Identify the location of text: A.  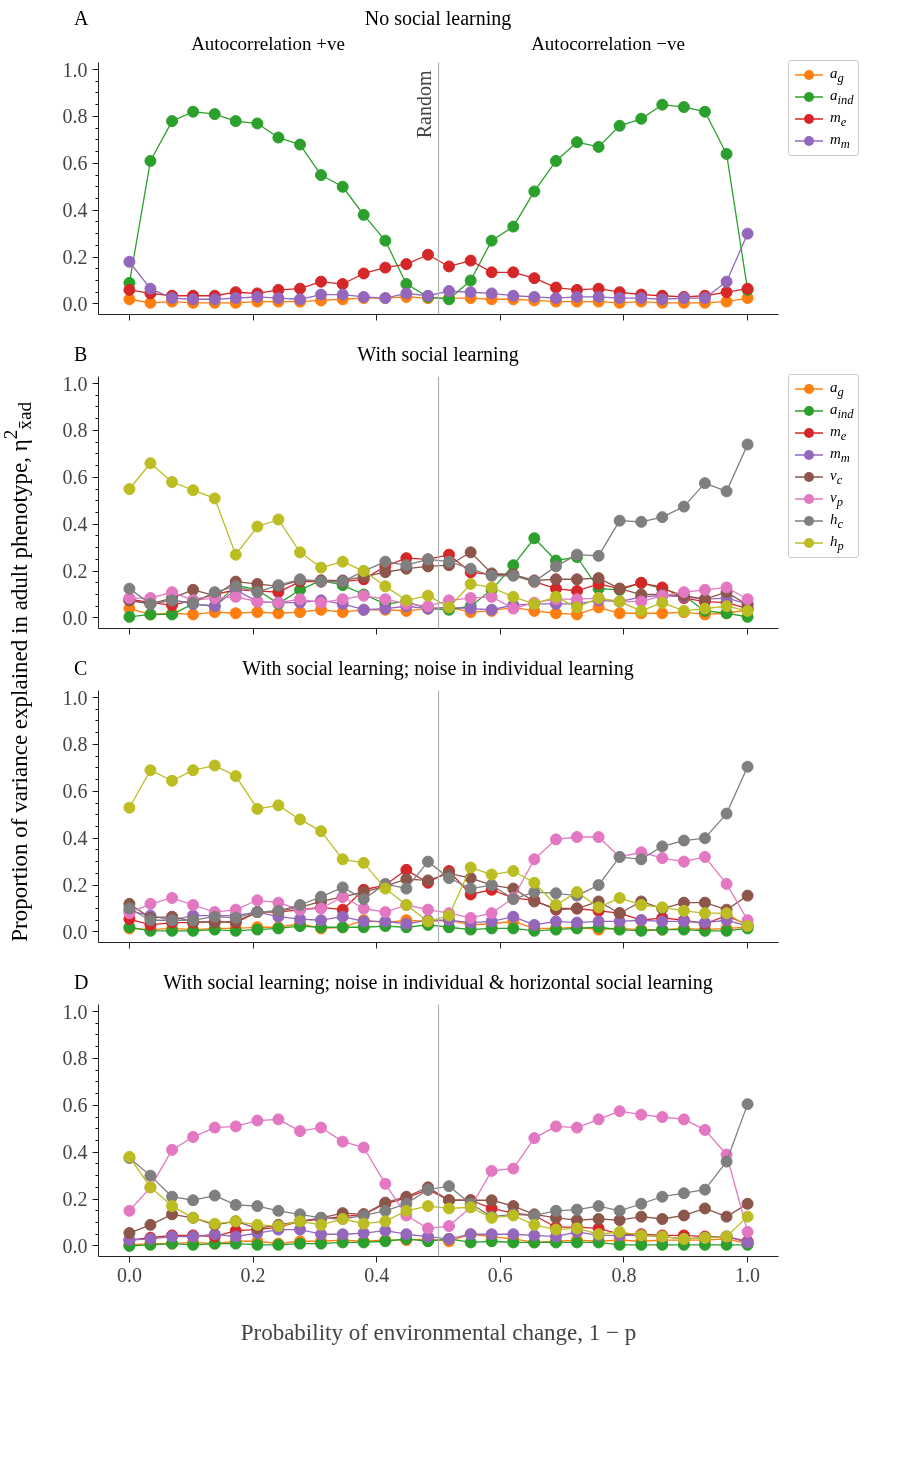
(81, 18).